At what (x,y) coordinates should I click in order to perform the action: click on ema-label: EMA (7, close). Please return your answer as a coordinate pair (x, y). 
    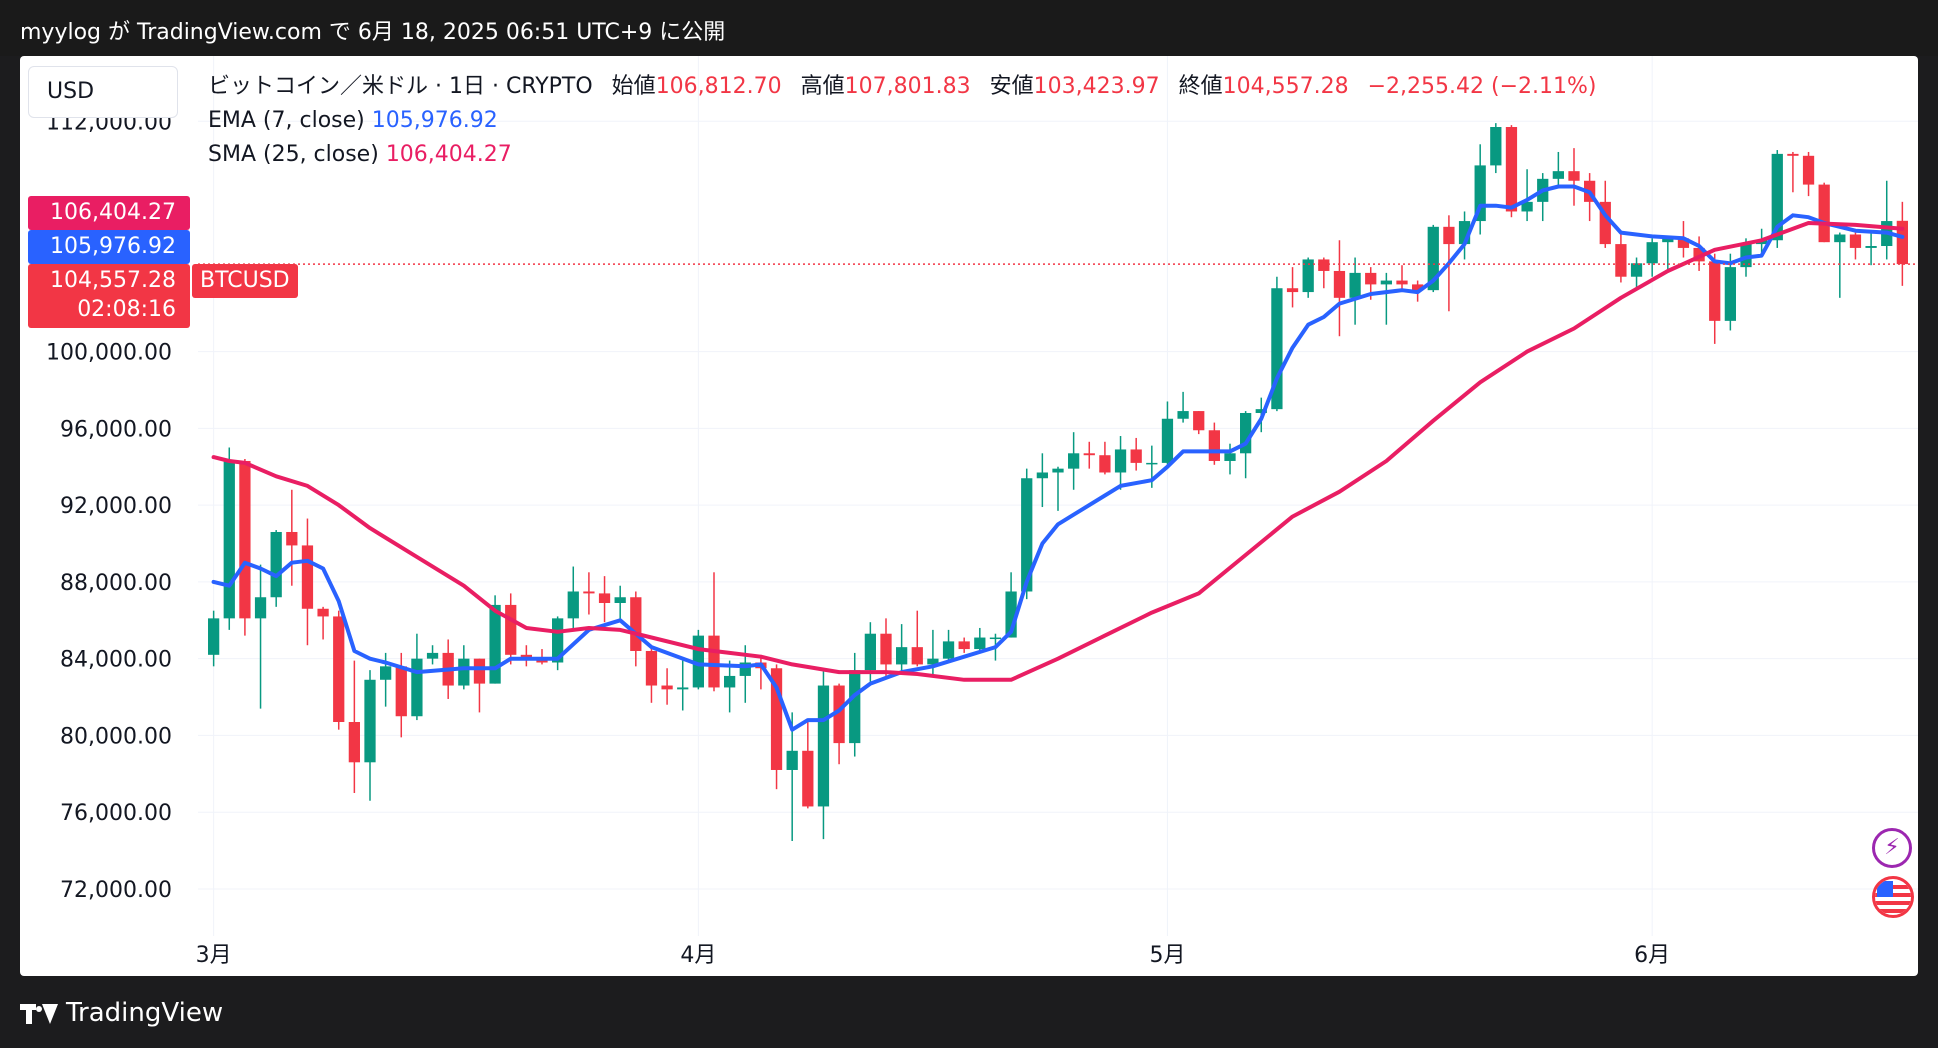
    Looking at the image, I should click on (286, 120).